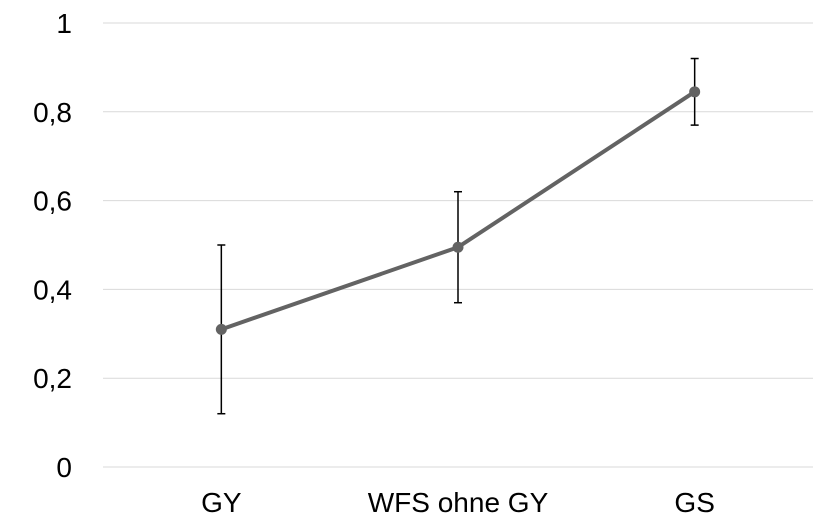  What do you see at coordinates (52, 378) in the screenshot?
I see `y-tick-label: 0,2` at bounding box center [52, 378].